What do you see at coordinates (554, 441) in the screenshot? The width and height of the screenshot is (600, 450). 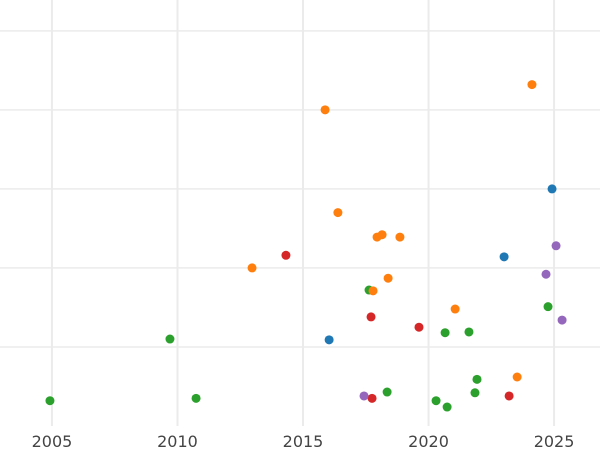 I see `x-tick-label: 2025` at bounding box center [554, 441].